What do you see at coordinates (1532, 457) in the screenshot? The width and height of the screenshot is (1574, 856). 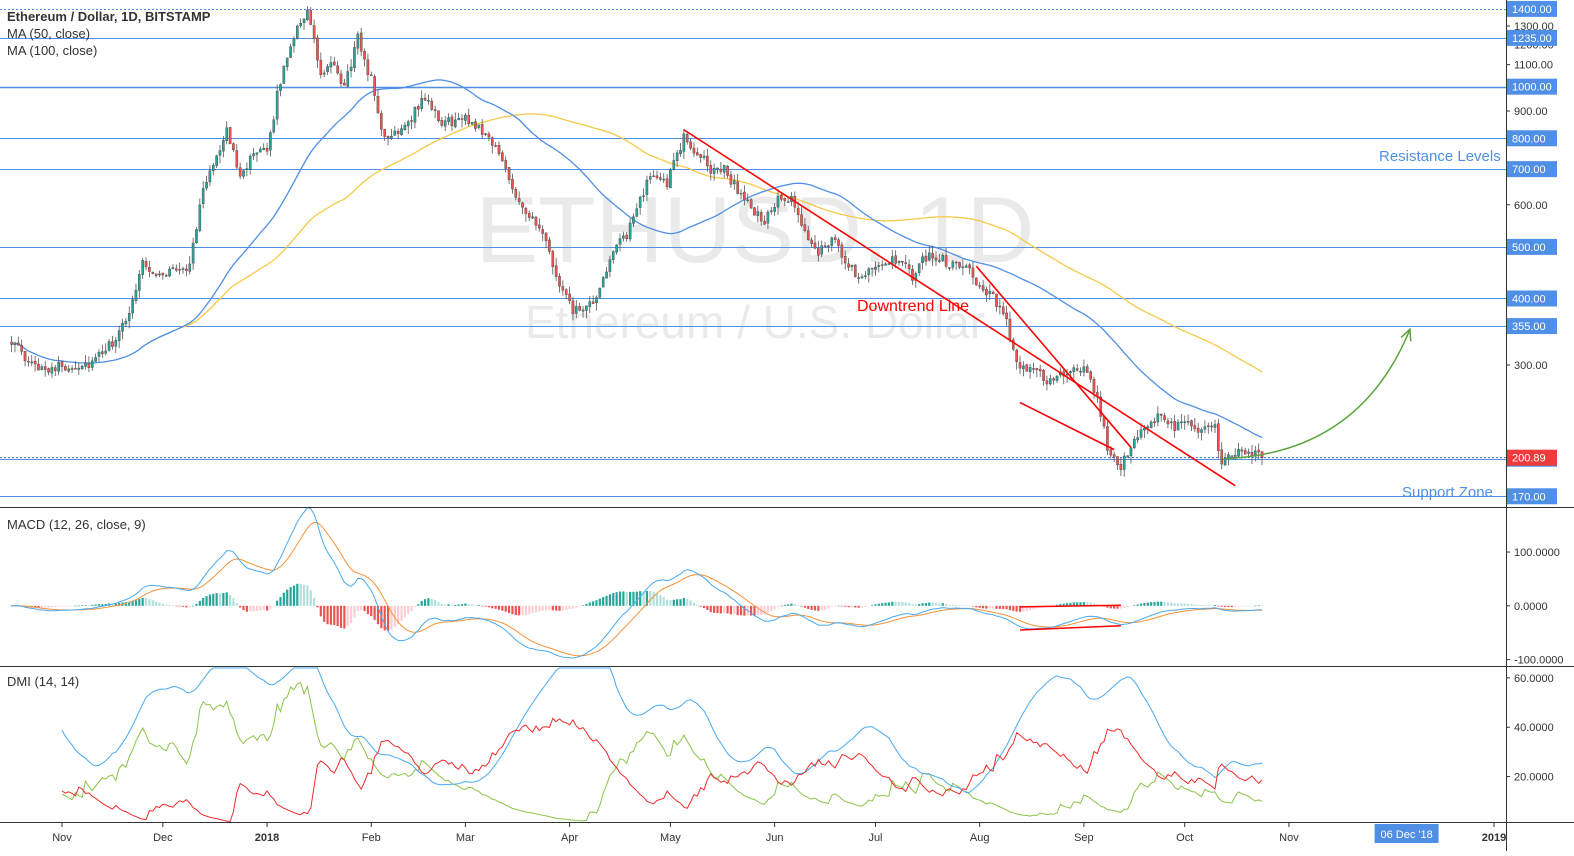 I see `last-price-label-bg` at bounding box center [1532, 457].